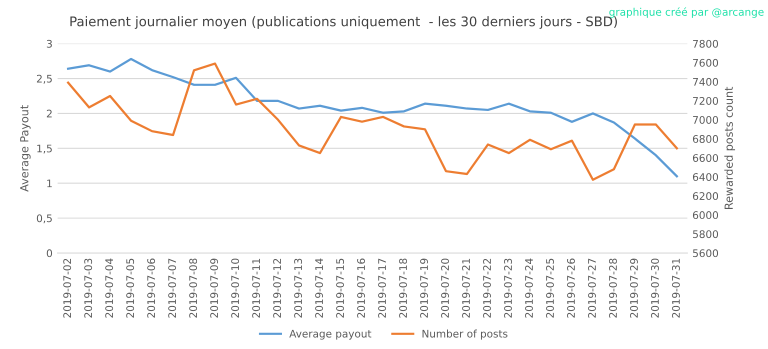 This screenshot has height=349, width=768. Describe the element at coordinates (529, 288) in the screenshot. I see `x-tick-label: 2019-07-24` at that location.